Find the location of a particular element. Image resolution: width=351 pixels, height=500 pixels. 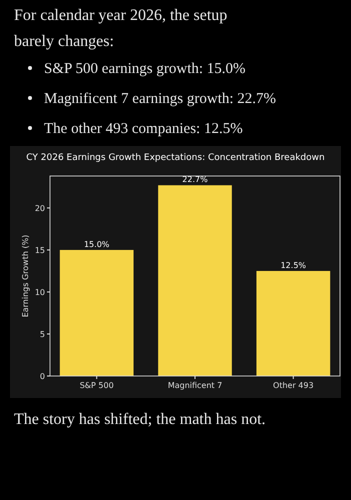

x-tick-label: S&P 500 is located at coordinates (97, 385).